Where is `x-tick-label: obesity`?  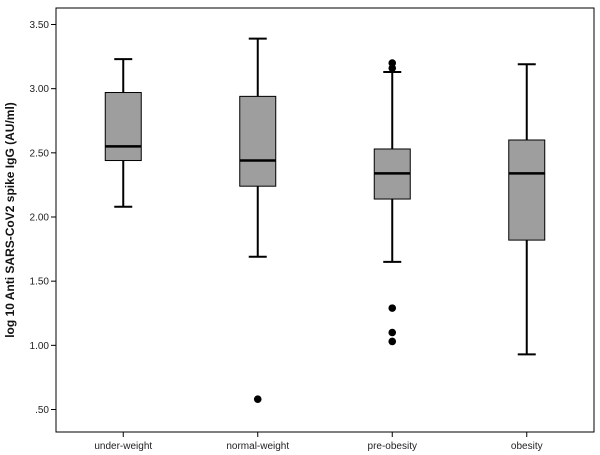 x-tick-label: obesity is located at coordinates (527, 446).